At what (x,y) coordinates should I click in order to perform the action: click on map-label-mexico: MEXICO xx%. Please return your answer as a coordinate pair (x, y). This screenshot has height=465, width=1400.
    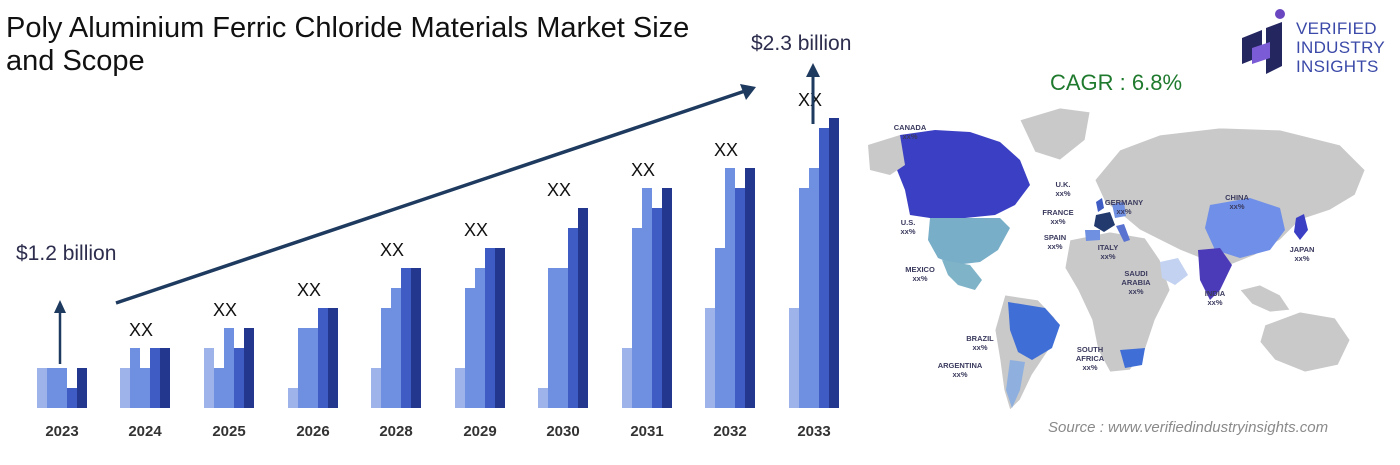
    Looking at the image, I should click on (920, 274).